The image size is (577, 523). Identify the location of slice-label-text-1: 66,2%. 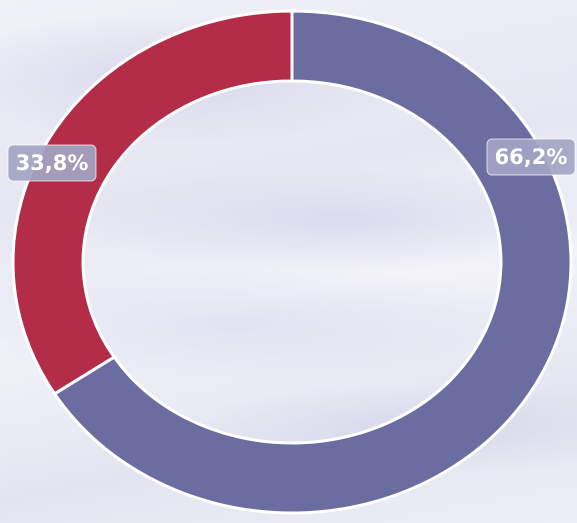
(531, 157).